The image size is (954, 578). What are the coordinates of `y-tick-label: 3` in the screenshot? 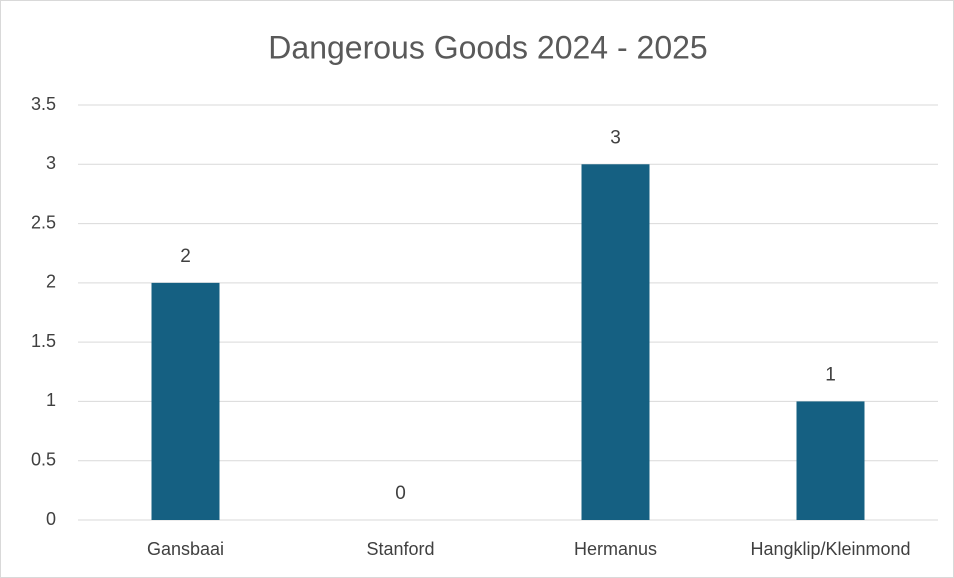 It's located at (51, 163).